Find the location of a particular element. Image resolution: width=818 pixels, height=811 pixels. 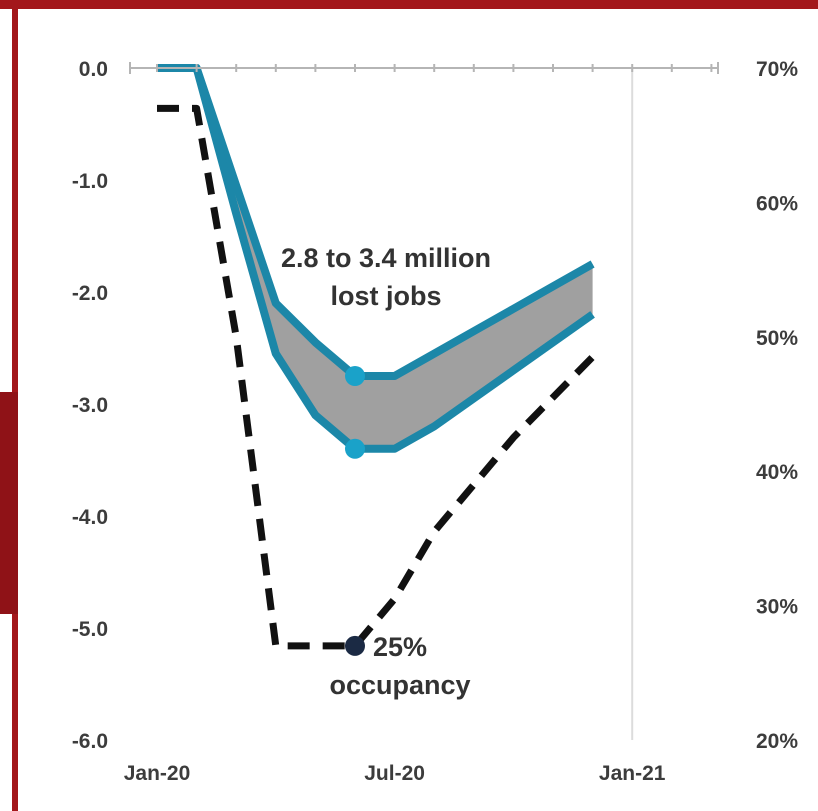

lost-jobs-annotation: 2.8 to 3.4 million is located at coordinates (386, 258).